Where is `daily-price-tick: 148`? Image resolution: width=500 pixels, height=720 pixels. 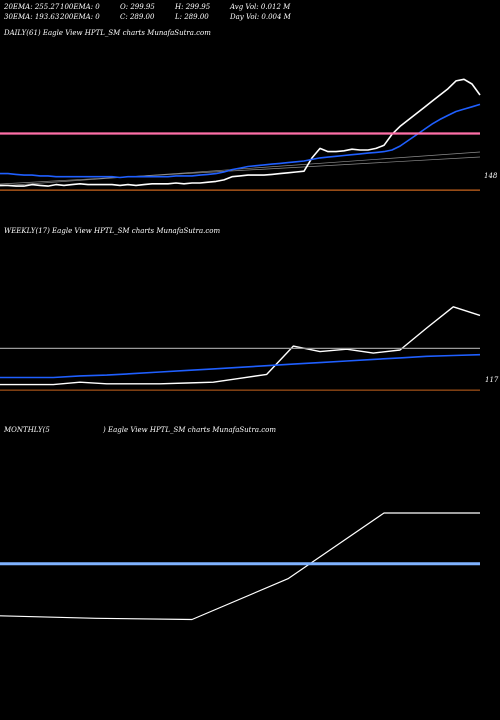 daily-price-tick: 148 is located at coordinates (491, 176).